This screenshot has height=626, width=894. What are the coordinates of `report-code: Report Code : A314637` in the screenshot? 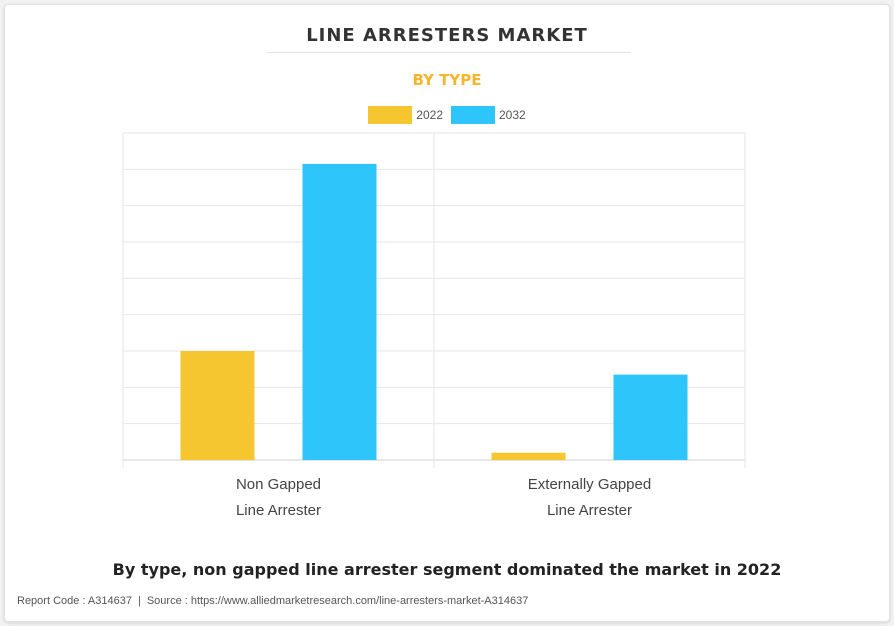 It's located at (74, 601).